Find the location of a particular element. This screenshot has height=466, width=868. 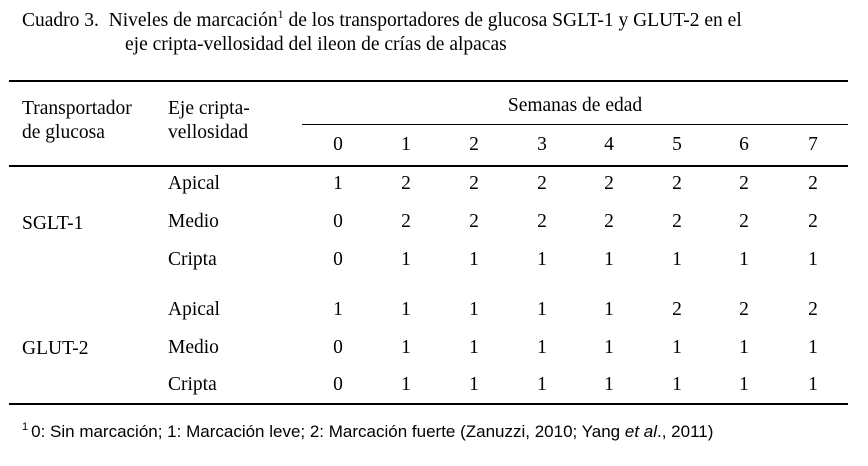

caption-label: Cuadro 3. is located at coordinates (60, 20).